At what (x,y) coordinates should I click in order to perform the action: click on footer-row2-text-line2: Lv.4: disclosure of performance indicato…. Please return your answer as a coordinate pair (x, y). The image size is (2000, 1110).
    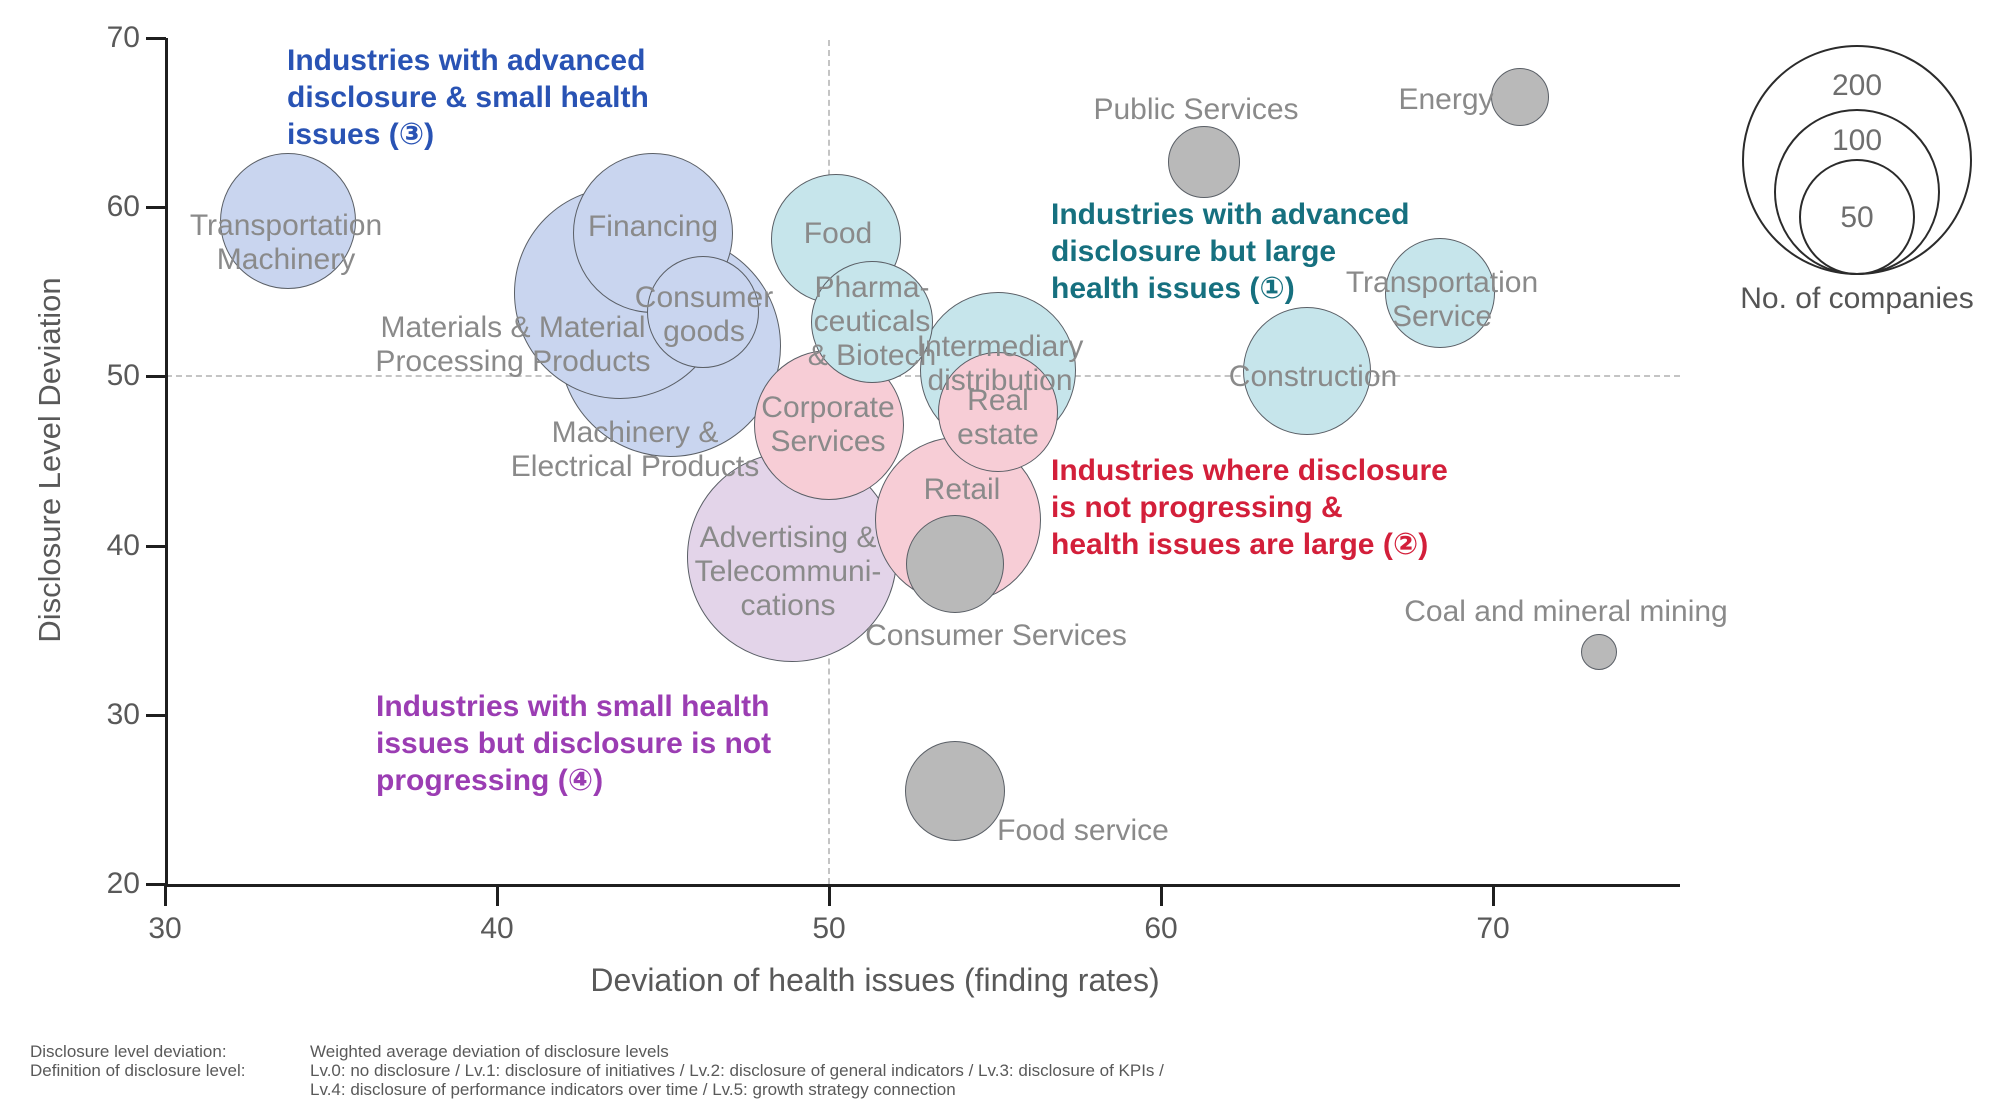
    Looking at the image, I should click on (633, 1089).